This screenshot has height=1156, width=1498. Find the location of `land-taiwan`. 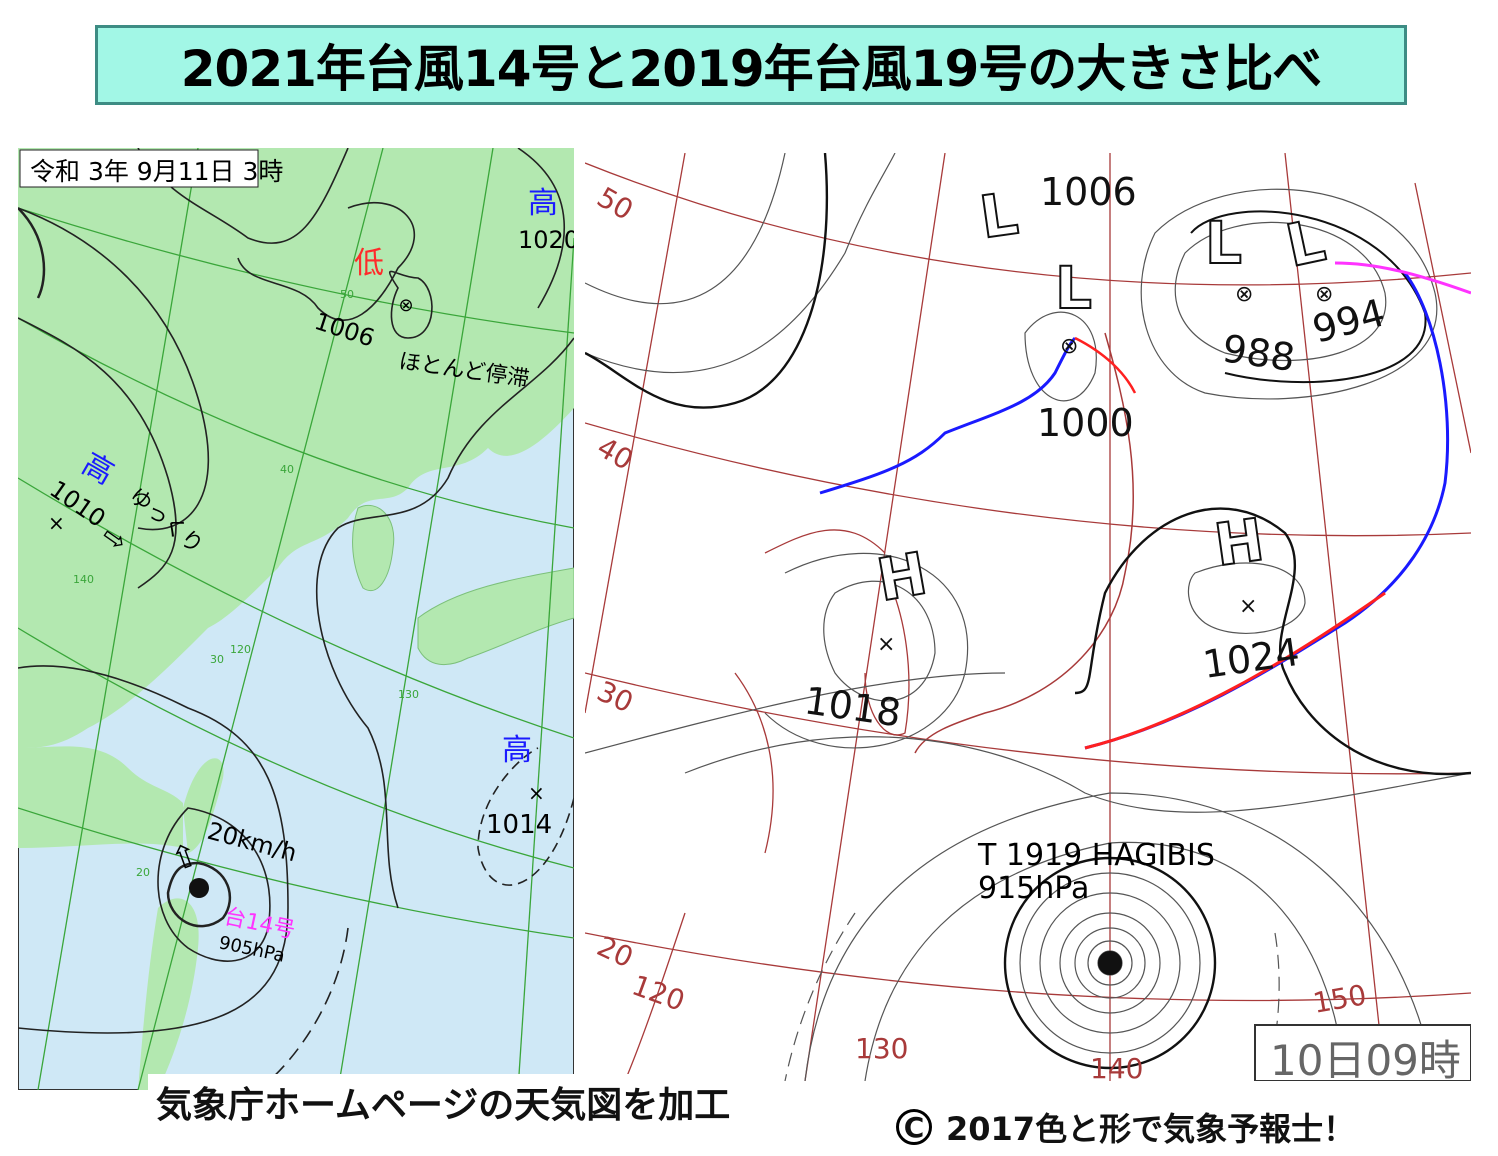

land-taiwan is located at coordinates (203, 805).